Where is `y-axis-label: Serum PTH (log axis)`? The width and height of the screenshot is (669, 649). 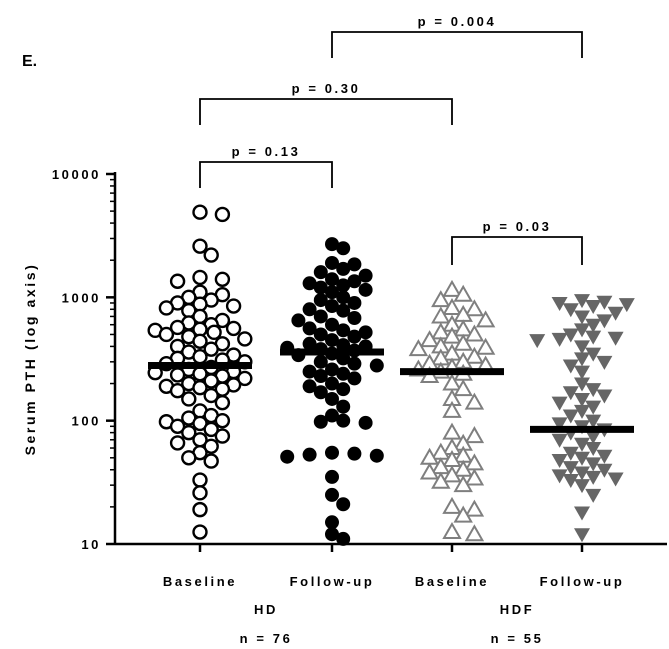
y-axis-label: Serum PTH (log axis) is located at coordinates (30, 359).